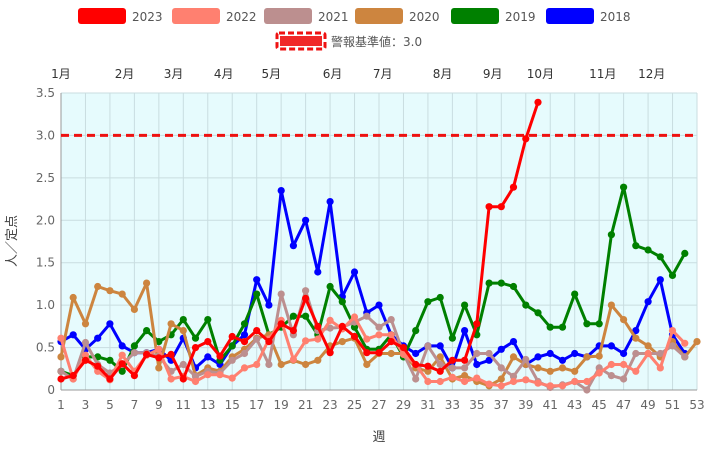 Image resolution: width=708 pixels, height=450 pixels. What do you see at coordinates (378, 437) in the screenshot?
I see `x-axis-title: 週` at bounding box center [378, 437].